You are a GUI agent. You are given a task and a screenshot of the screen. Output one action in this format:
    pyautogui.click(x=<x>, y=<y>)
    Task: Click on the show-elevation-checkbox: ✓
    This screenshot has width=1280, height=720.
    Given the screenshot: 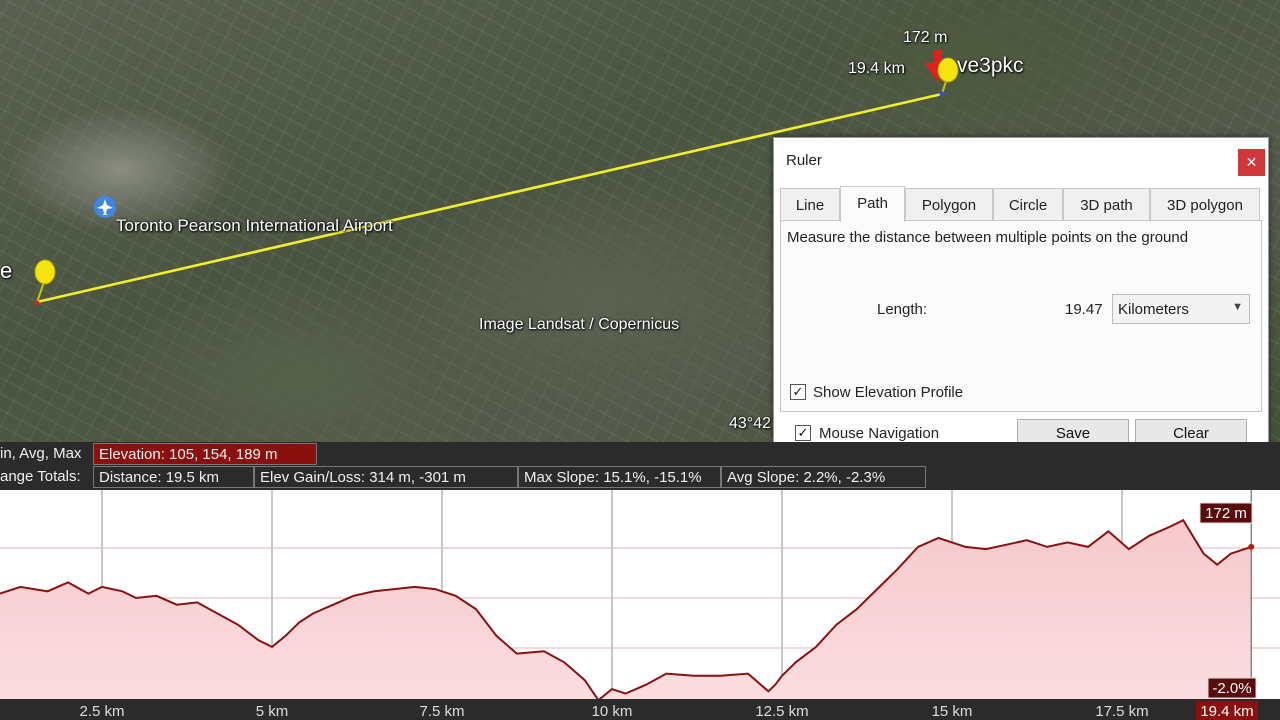 What is the action you would take?
    pyautogui.click(x=798, y=392)
    